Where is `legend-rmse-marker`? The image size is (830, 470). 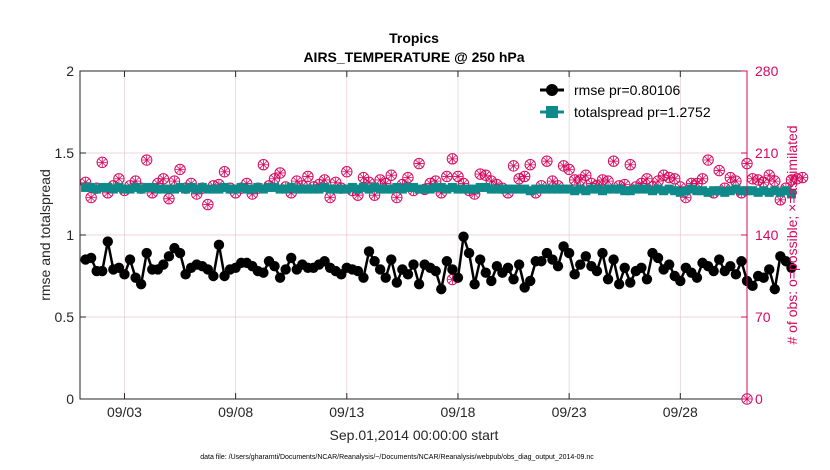
legend-rmse-marker is located at coordinates (552, 90).